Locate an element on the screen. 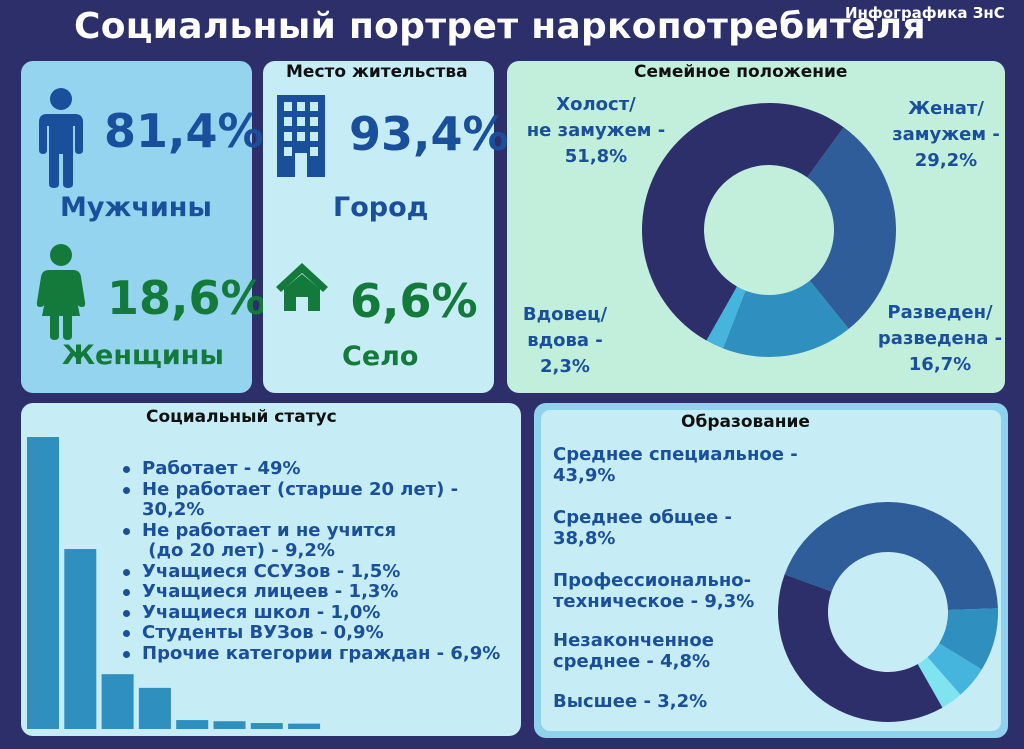  social-legend-item: Студенты ВУЗов - 0,9% is located at coordinates (310, 633).